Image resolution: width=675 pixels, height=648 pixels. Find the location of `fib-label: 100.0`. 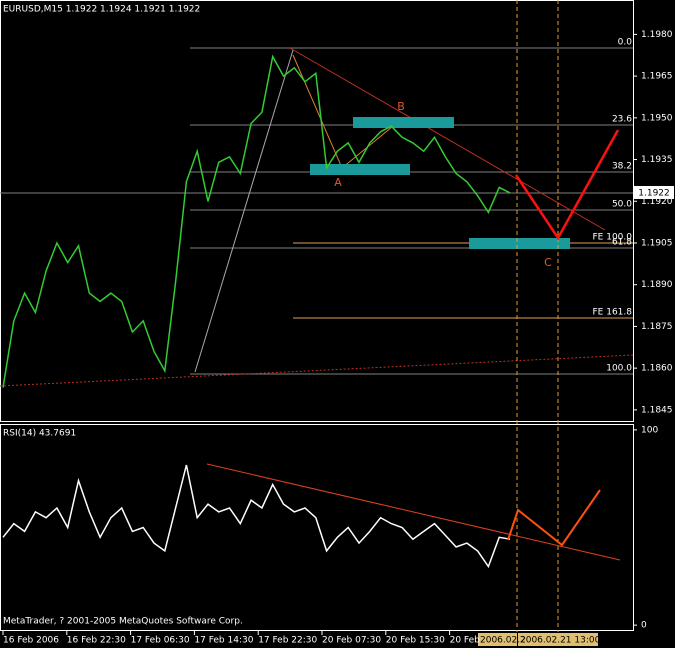

fib-label: 100.0 is located at coordinates (619, 369).